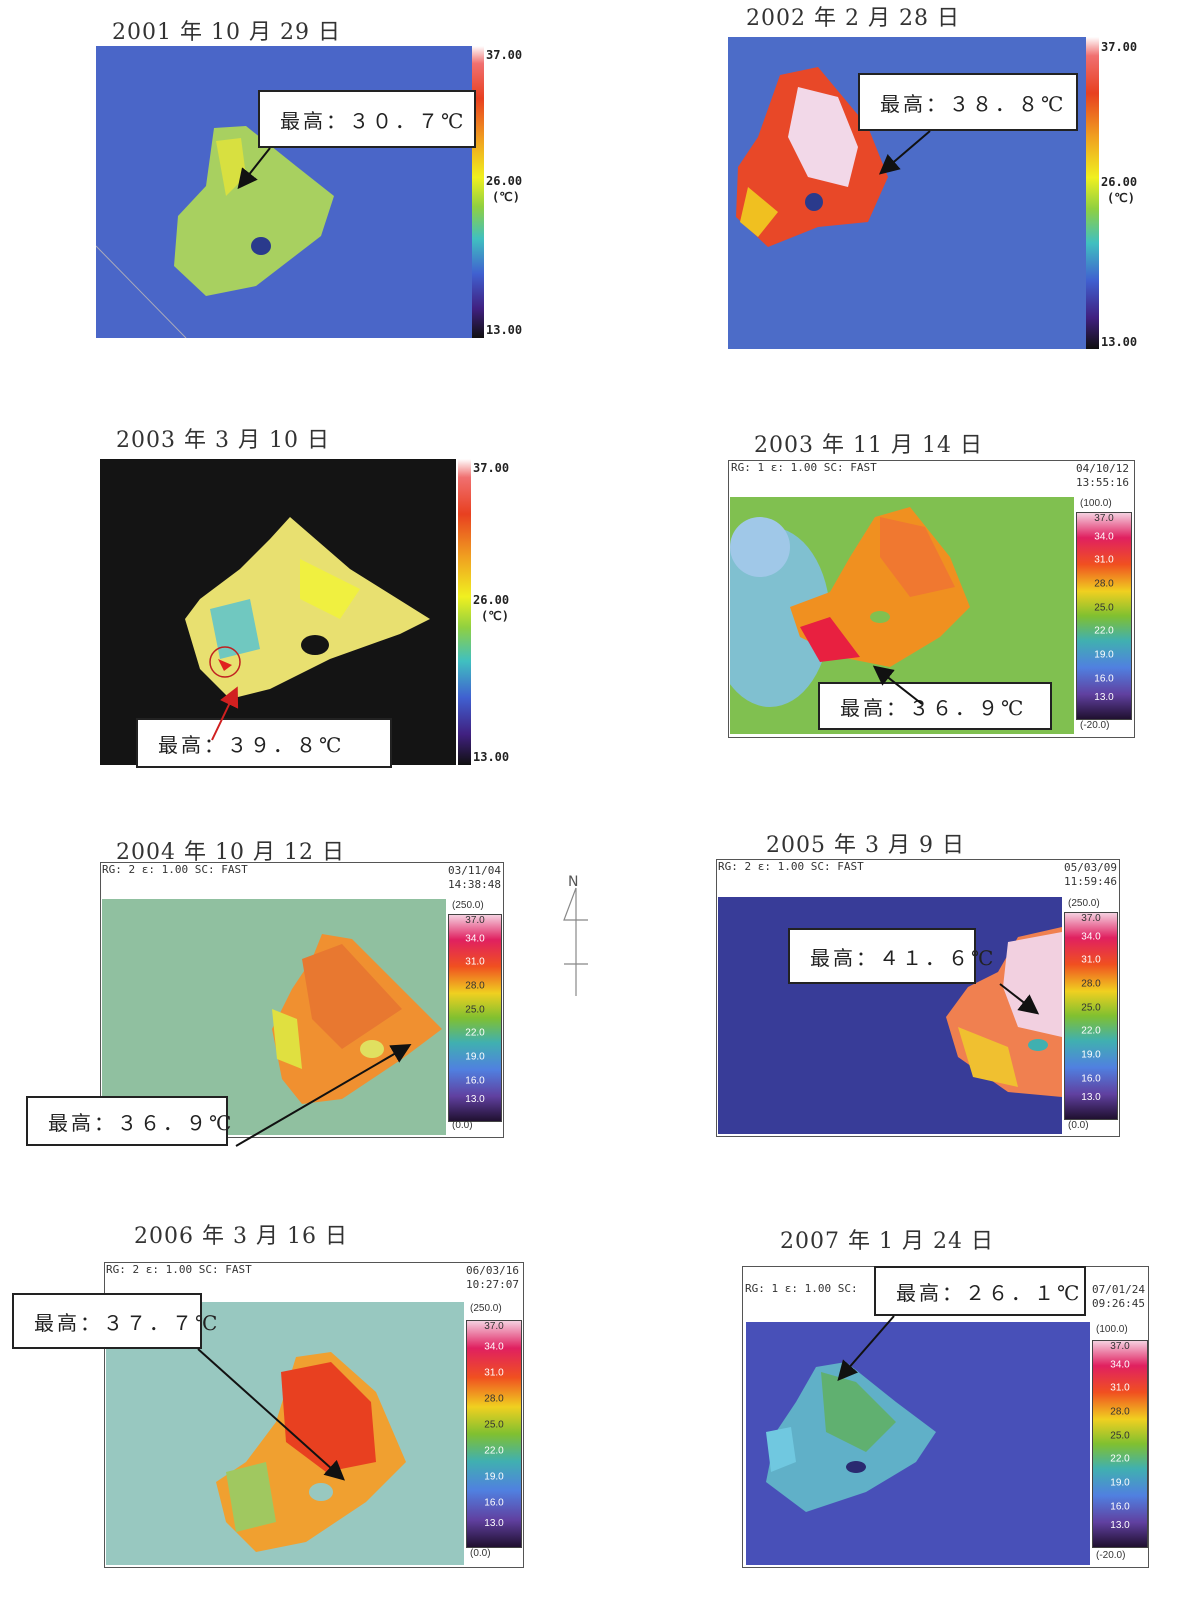 The height and width of the screenshot is (1618, 1185). I want to click on panel-8-scale-label: 31.0, so click(1120, 1388).